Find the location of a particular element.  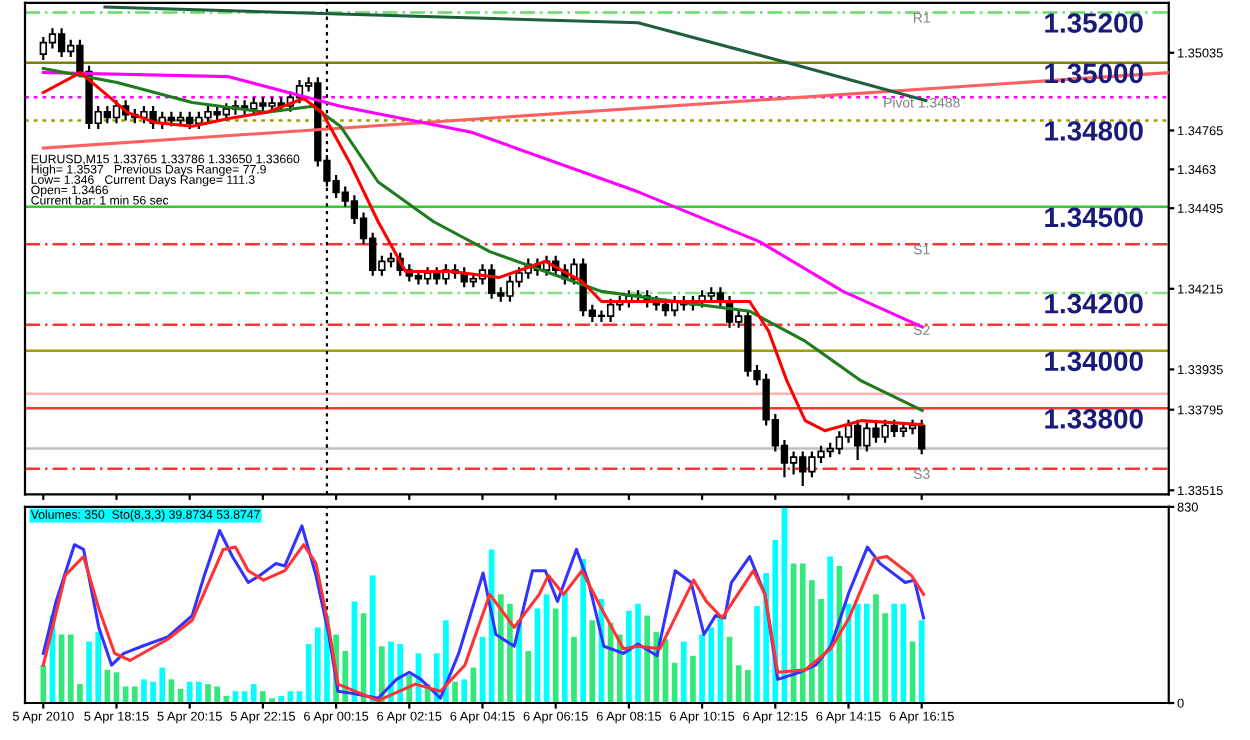

annotation: 1.34500 is located at coordinates (1094, 217).